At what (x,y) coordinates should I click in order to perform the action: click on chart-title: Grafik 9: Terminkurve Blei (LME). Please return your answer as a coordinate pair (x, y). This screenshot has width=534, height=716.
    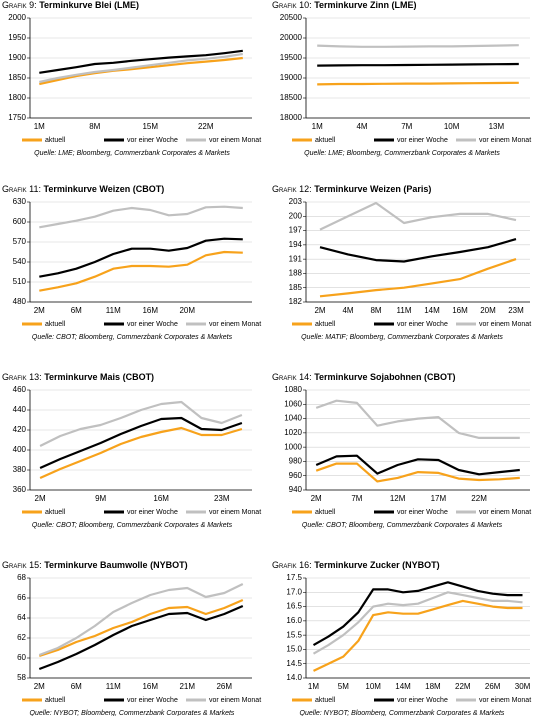
    Looking at the image, I should click on (70, 5).